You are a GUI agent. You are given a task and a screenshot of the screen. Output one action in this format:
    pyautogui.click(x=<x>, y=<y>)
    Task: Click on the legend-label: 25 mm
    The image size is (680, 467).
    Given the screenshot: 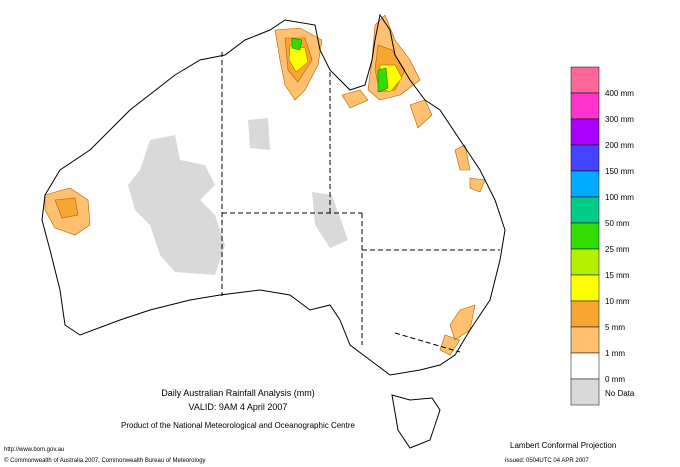 What is the action you would take?
    pyautogui.click(x=617, y=249)
    